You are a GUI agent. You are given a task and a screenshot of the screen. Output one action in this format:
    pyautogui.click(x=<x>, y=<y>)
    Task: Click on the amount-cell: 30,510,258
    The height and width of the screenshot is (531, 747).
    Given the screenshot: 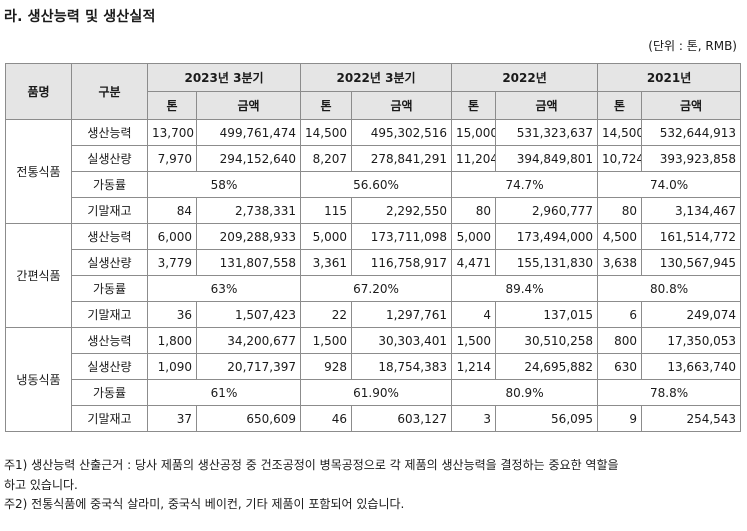 What is the action you would take?
    pyautogui.click(x=547, y=340)
    